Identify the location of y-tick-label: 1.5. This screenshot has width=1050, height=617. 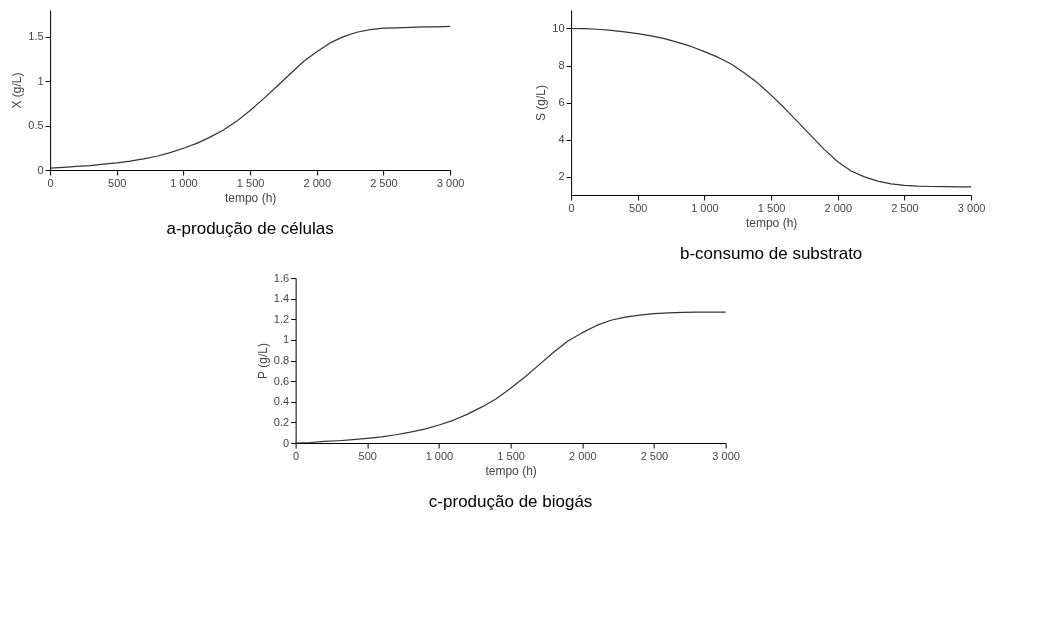
(36, 36).